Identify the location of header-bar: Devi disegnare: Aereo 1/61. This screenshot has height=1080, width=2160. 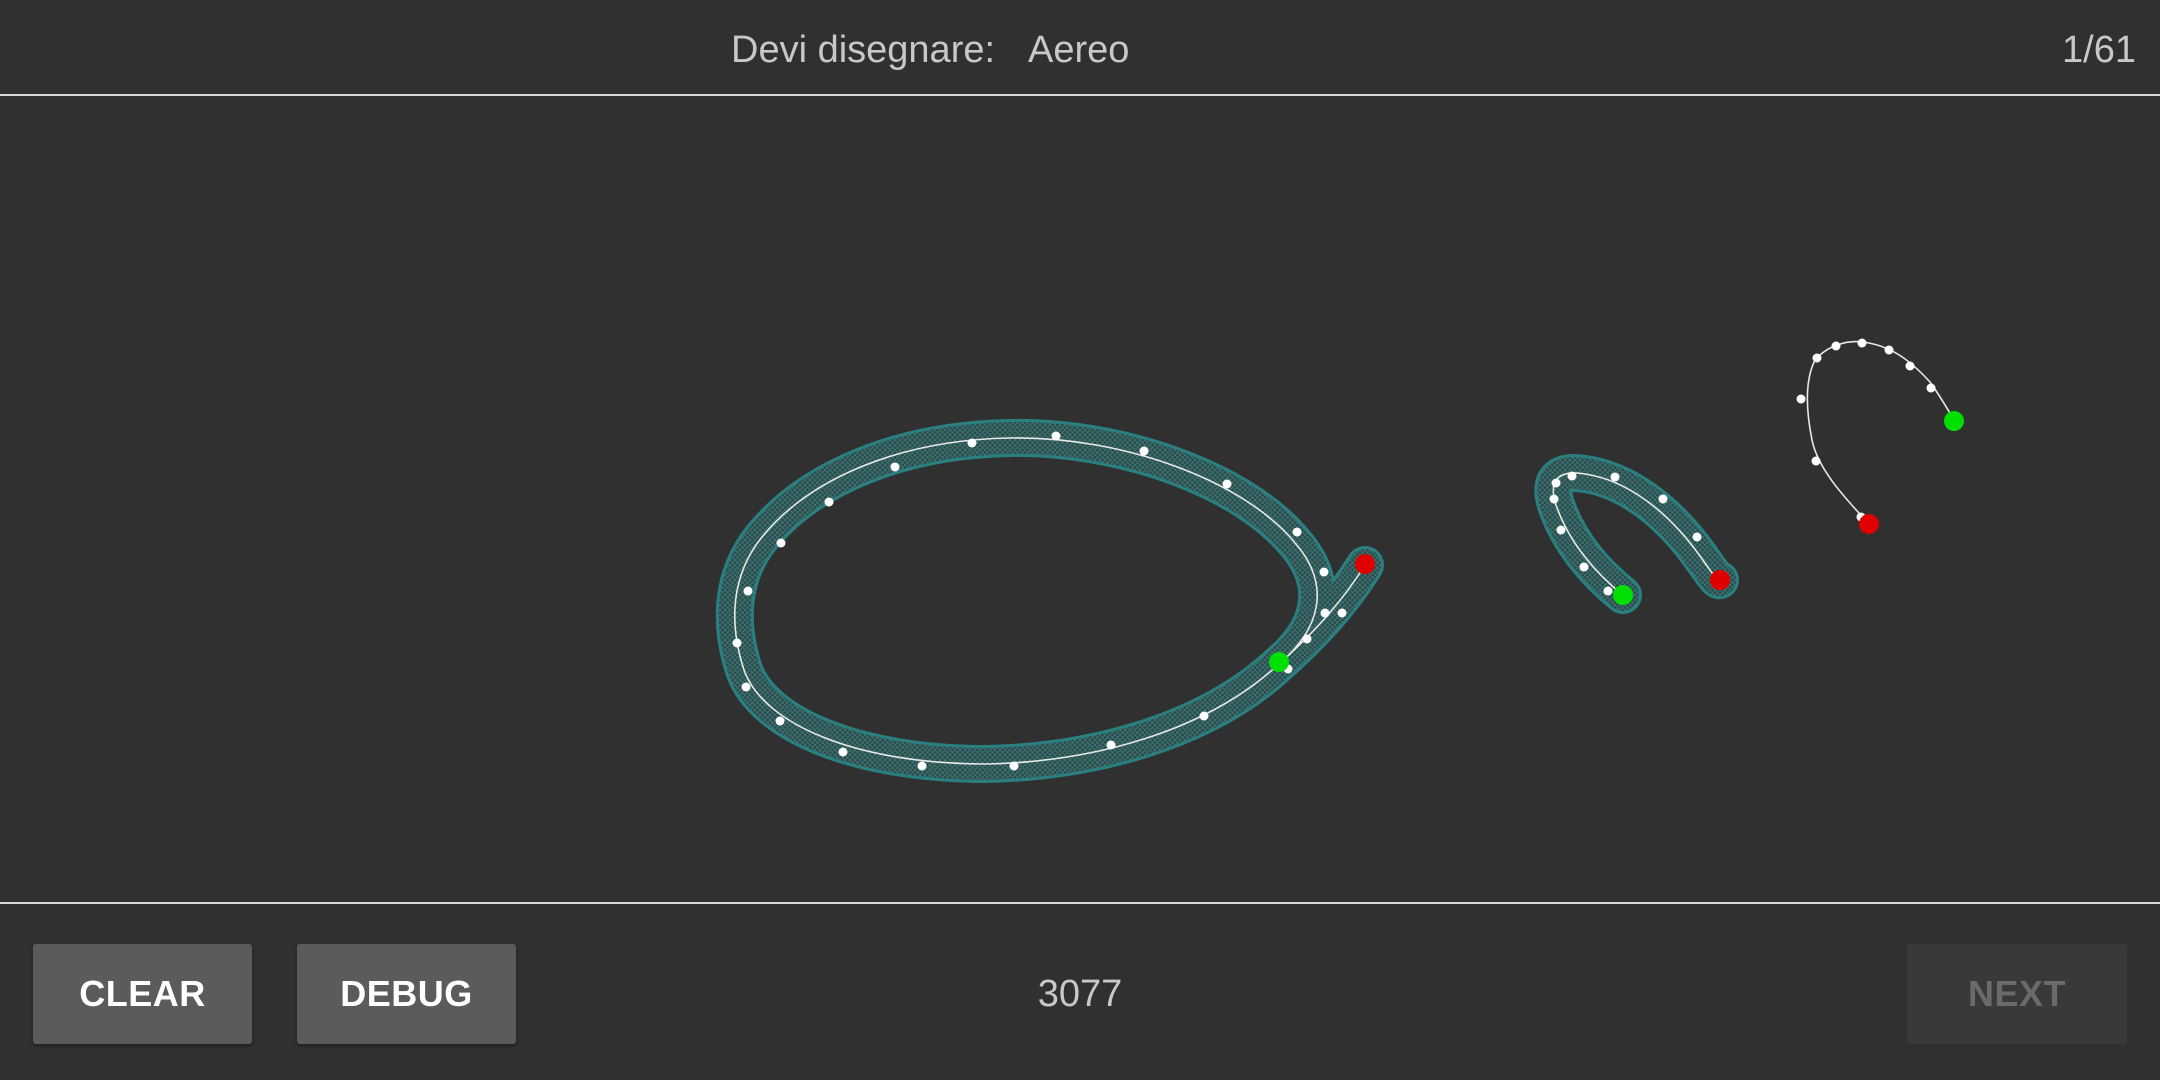
(1080, 48).